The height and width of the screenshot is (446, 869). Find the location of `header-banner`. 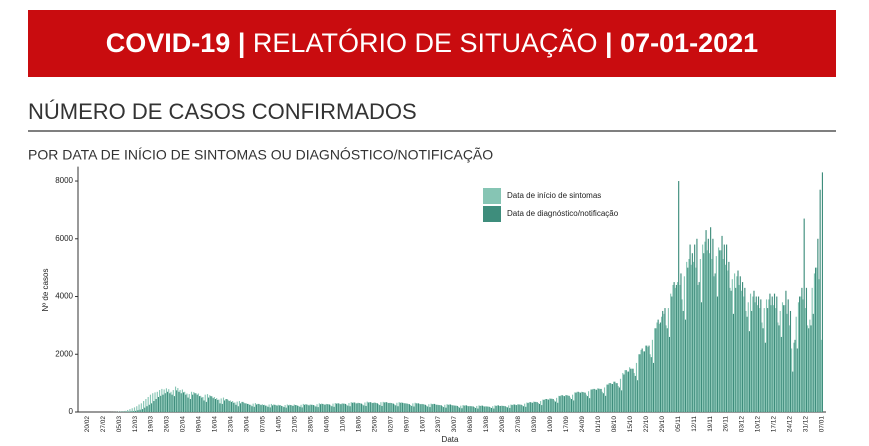

header-banner is located at coordinates (432, 43).